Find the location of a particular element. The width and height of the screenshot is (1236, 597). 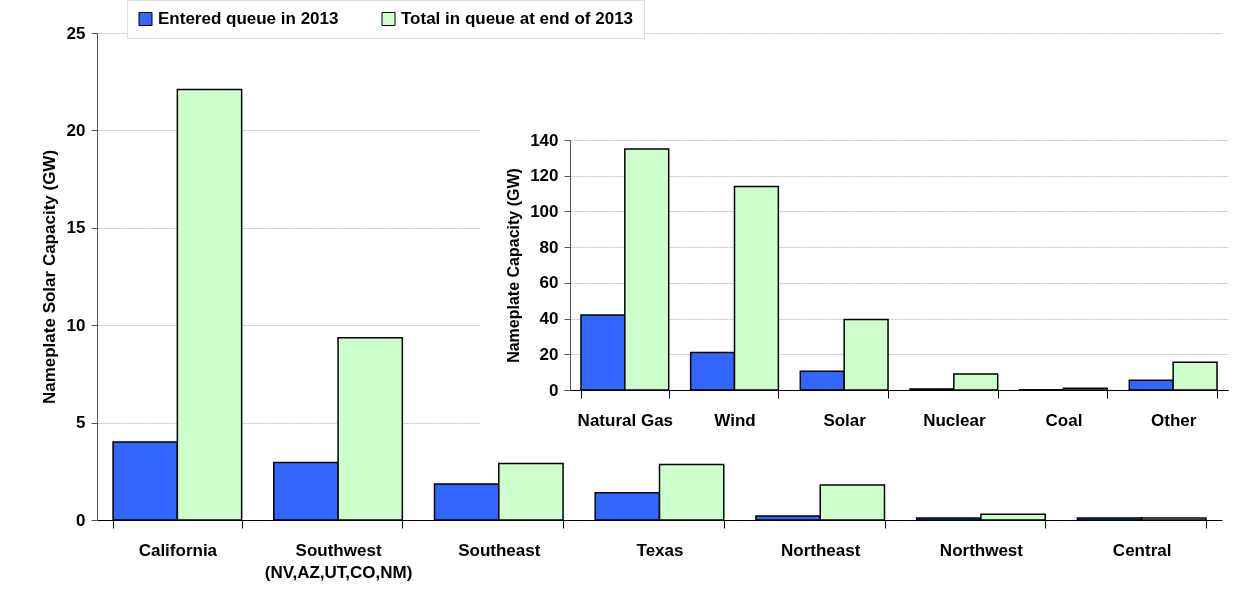

x-tick-label: Wind is located at coordinates (735, 420).